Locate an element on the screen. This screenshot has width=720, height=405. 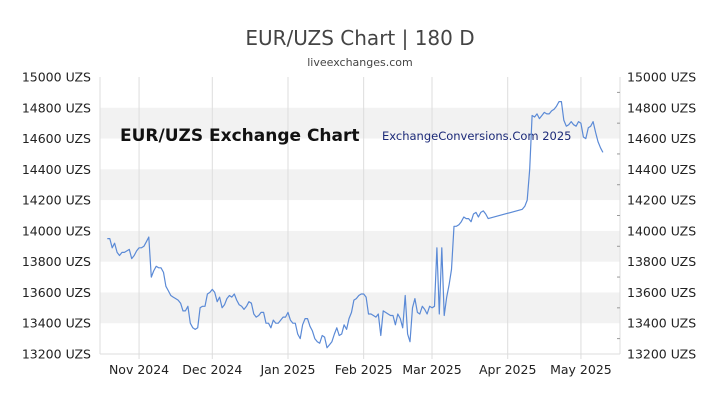
y-tick-label-right: 13200 UZS is located at coordinates (661, 354).